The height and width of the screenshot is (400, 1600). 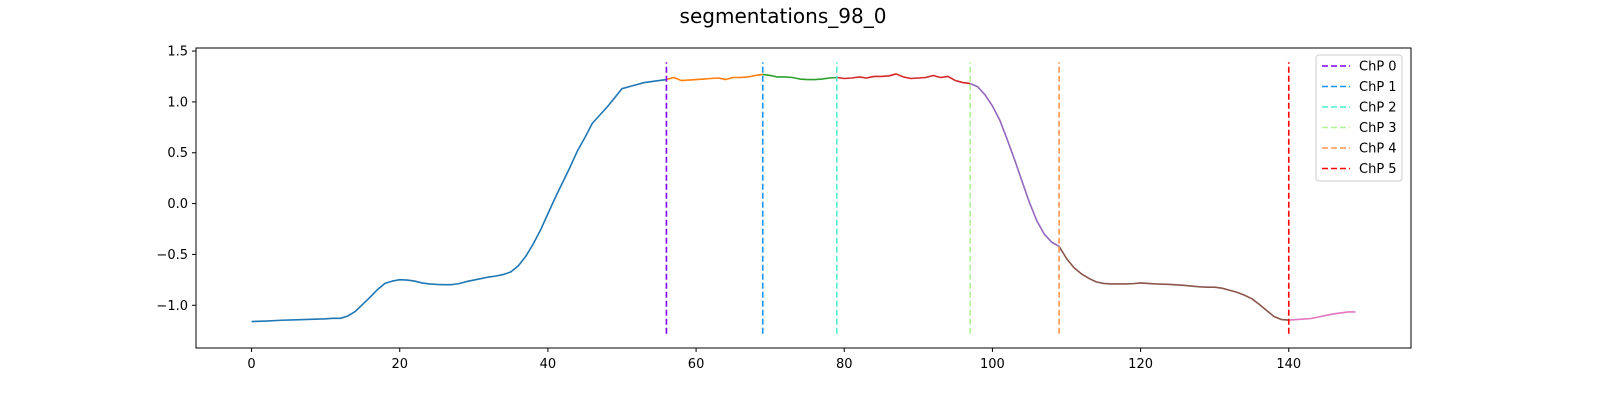 What do you see at coordinates (1378, 67) in the screenshot?
I see `legend-label-0: ChP 0` at bounding box center [1378, 67].